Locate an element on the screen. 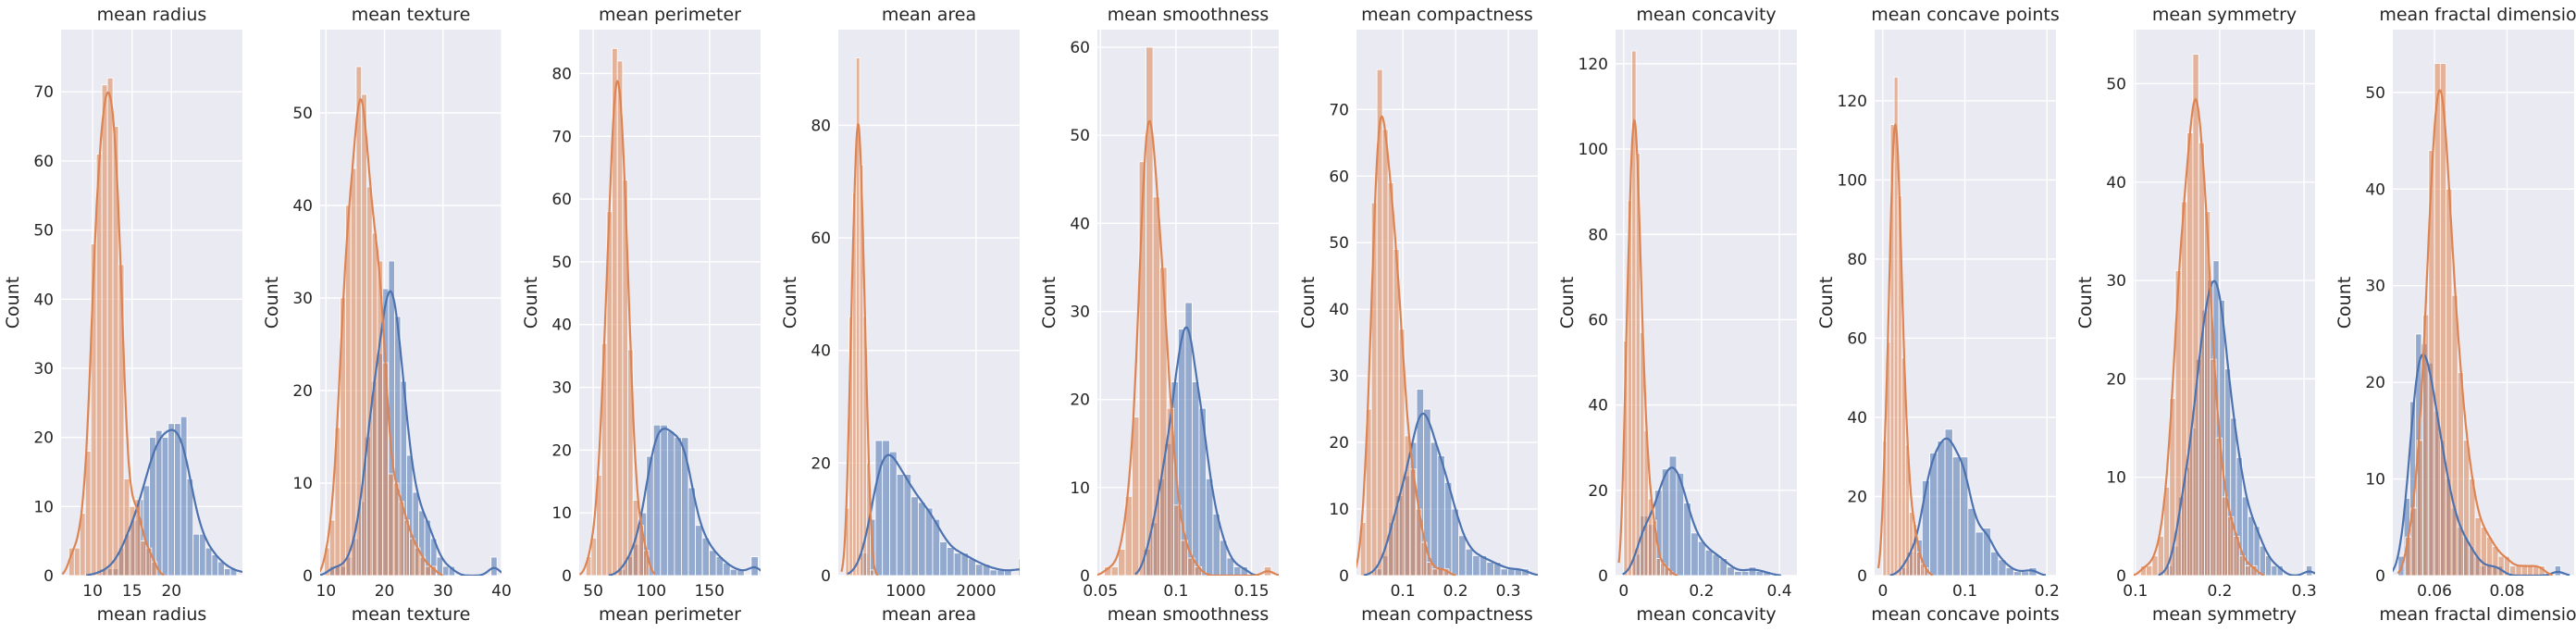  x-tick-label: 0.15 is located at coordinates (1251, 591).